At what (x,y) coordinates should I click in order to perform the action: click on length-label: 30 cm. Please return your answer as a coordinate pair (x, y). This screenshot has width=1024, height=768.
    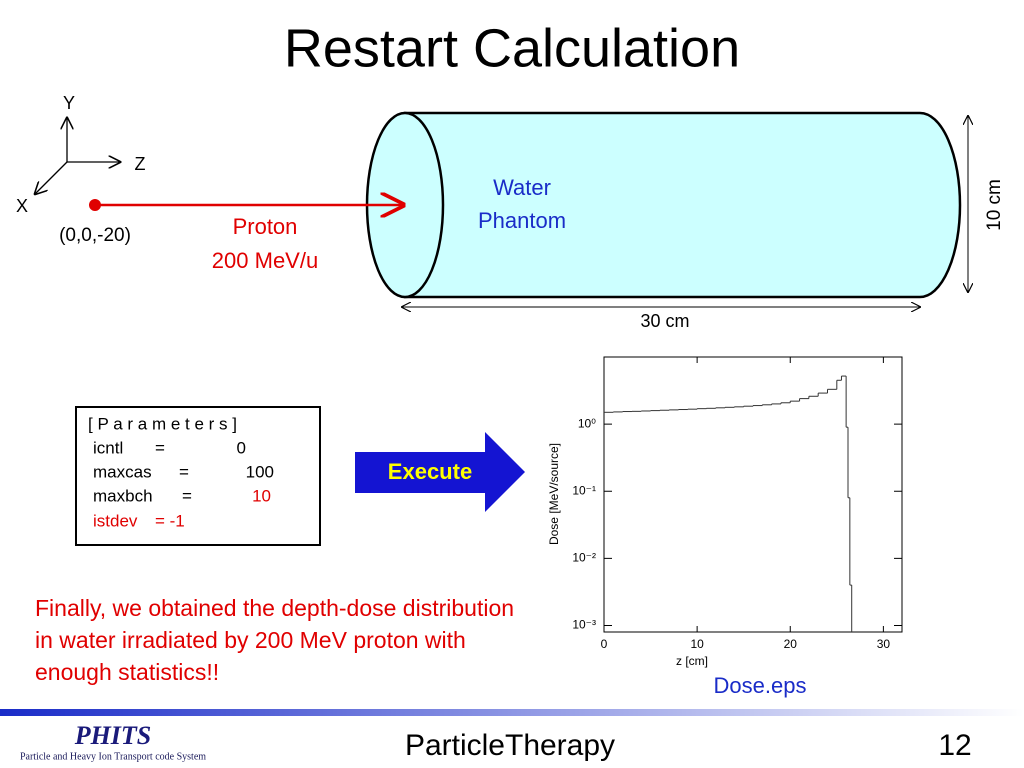
    Looking at the image, I should click on (664, 321).